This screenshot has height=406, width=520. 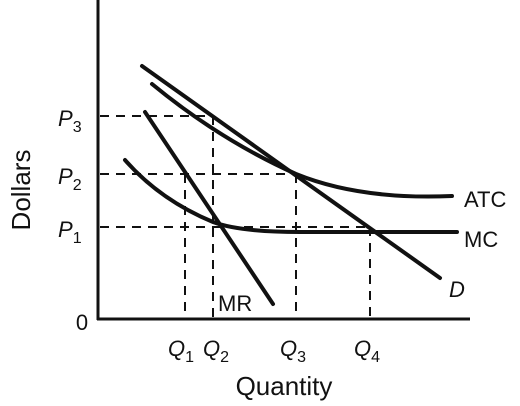 I want to click on price-label-p2: P2, so click(x=70, y=179).